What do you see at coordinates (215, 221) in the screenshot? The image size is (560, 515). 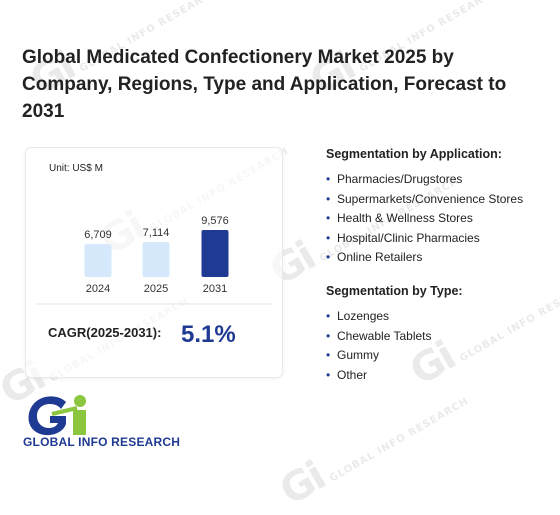 I see `value-label-2031: 9,576` at bounding box center [215, 221].